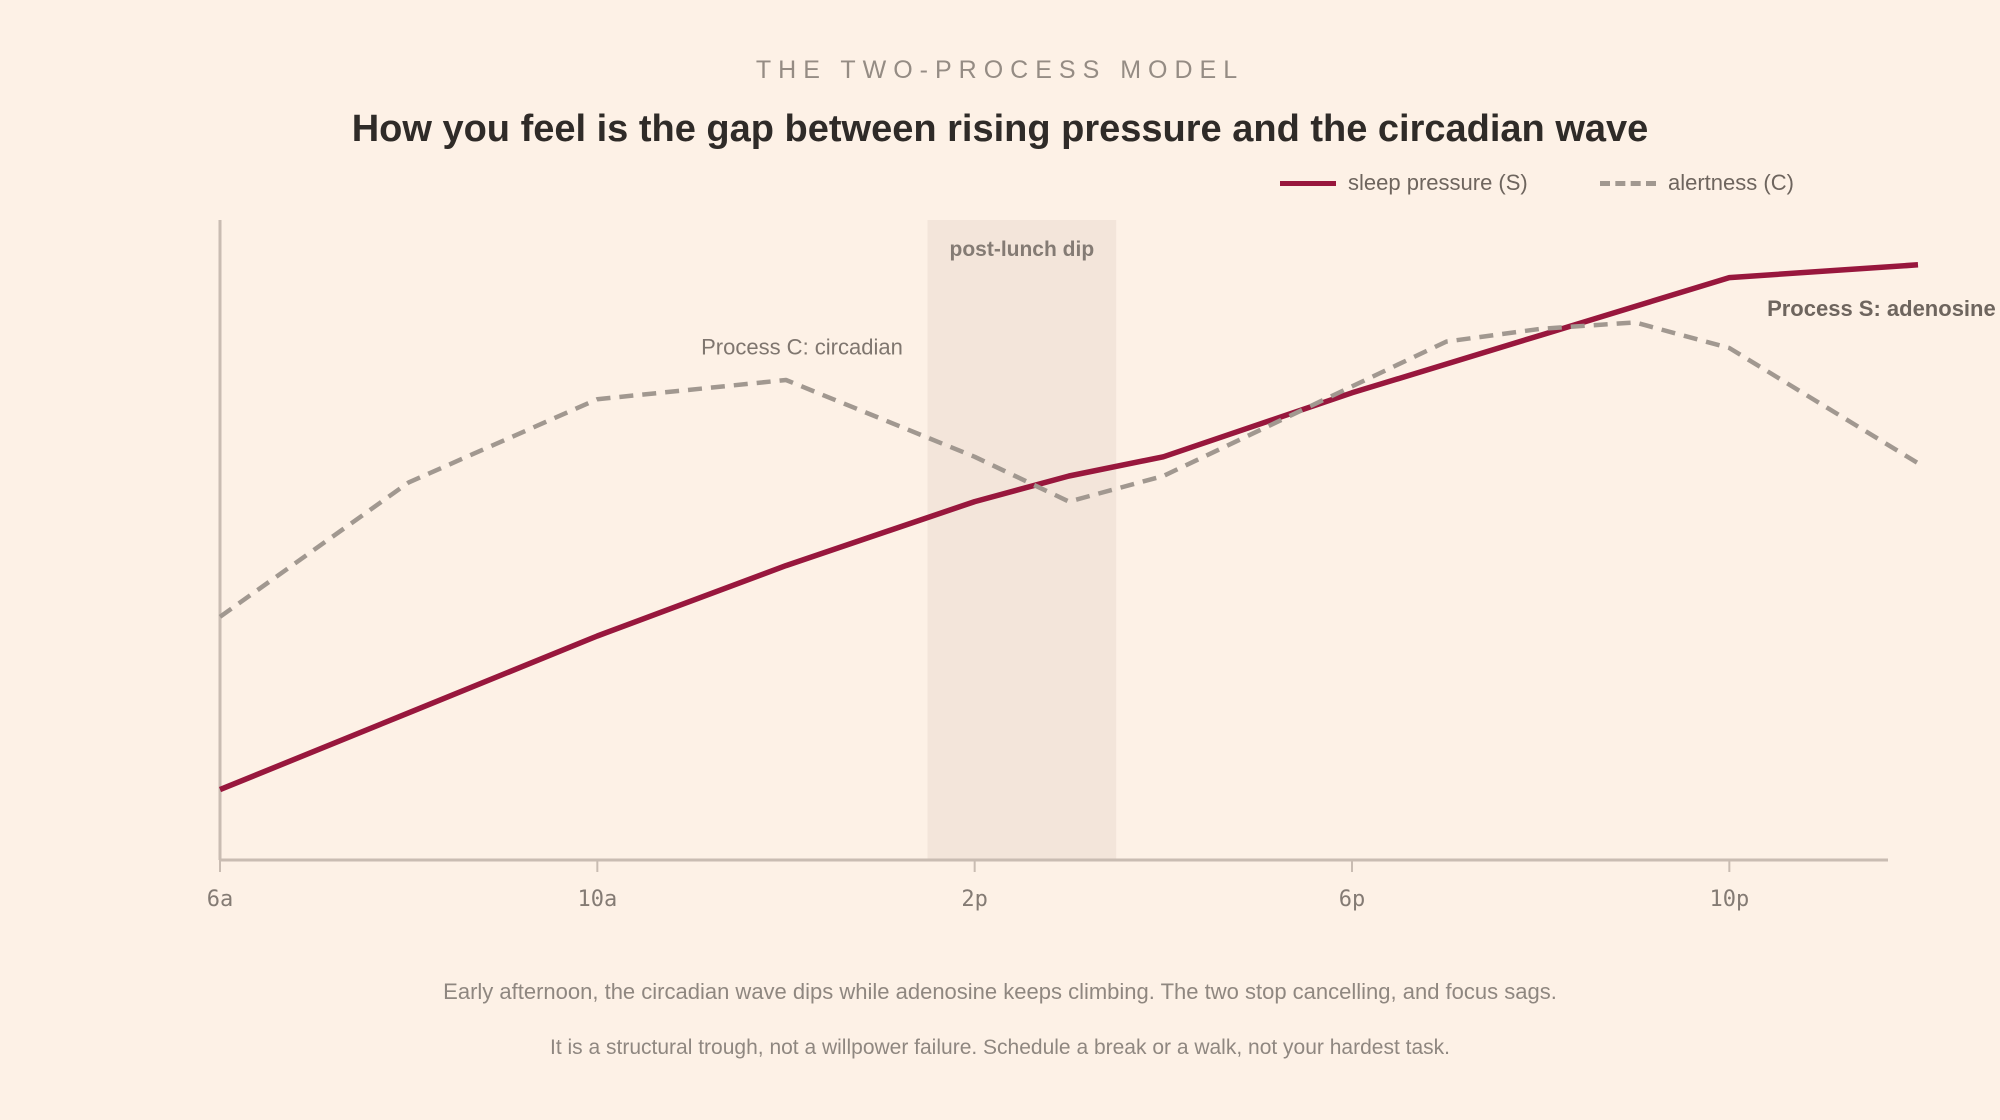  I want to click on post-lunch-dip-label: post-lunch dip, so click(1022, 249).